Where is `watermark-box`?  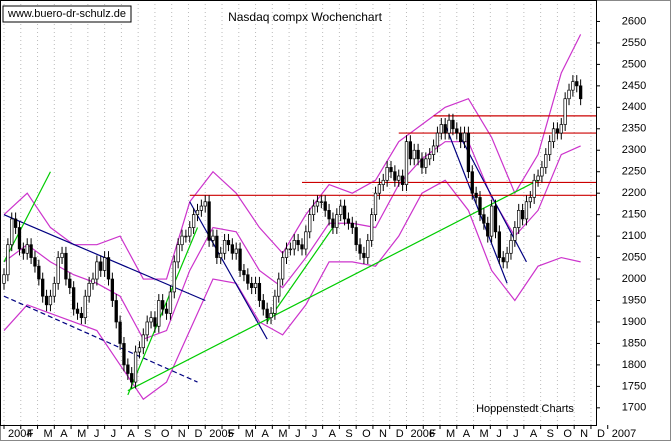
watermark-box is located at coordinates (67, 14).